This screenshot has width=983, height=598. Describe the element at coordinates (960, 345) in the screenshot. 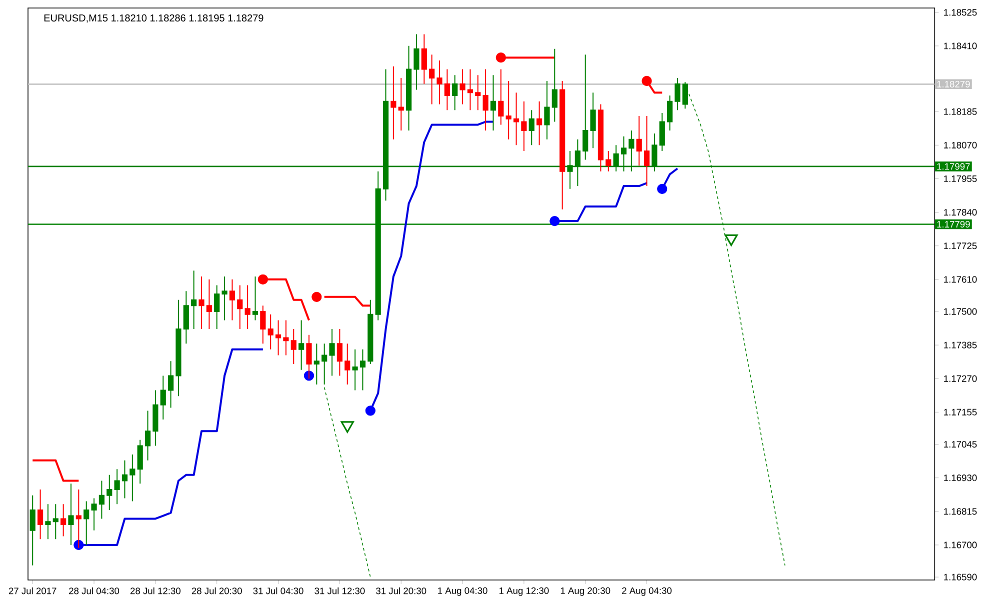

I see `y-tick-label: 1.17385` at that location.